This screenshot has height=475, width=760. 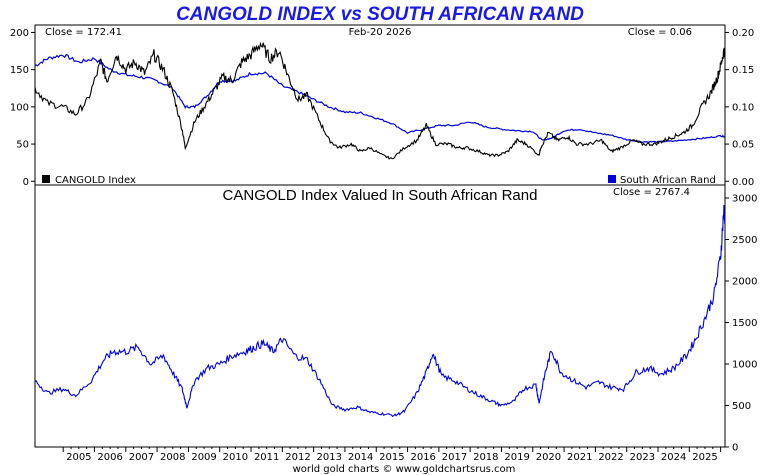 What do you see at coordinates (651, 192) in the screenshot?
I see `lower-close-label: Close = 2767.4` at bounding box center [651, 192].